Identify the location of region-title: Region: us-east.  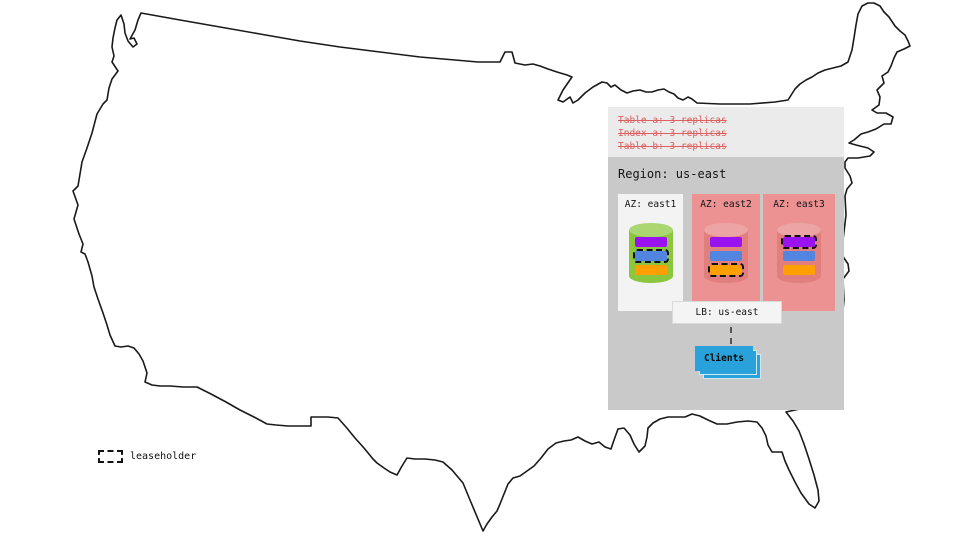
(672, 174).